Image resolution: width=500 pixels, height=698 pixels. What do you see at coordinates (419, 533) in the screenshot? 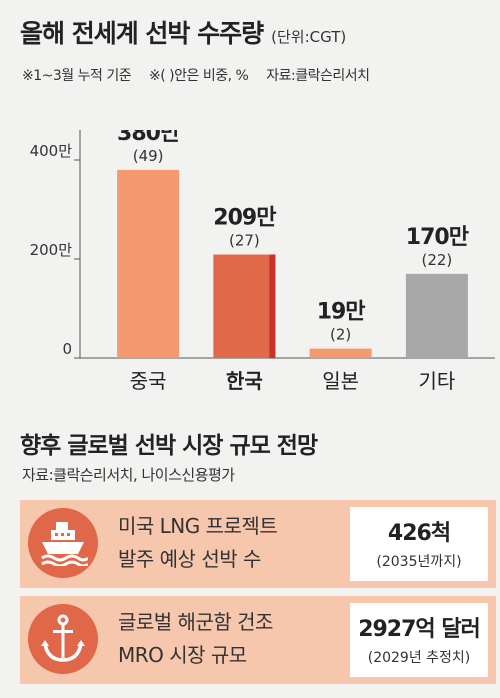
I see `forecast-value-lng: 426척` at bounding box center [419, 533].